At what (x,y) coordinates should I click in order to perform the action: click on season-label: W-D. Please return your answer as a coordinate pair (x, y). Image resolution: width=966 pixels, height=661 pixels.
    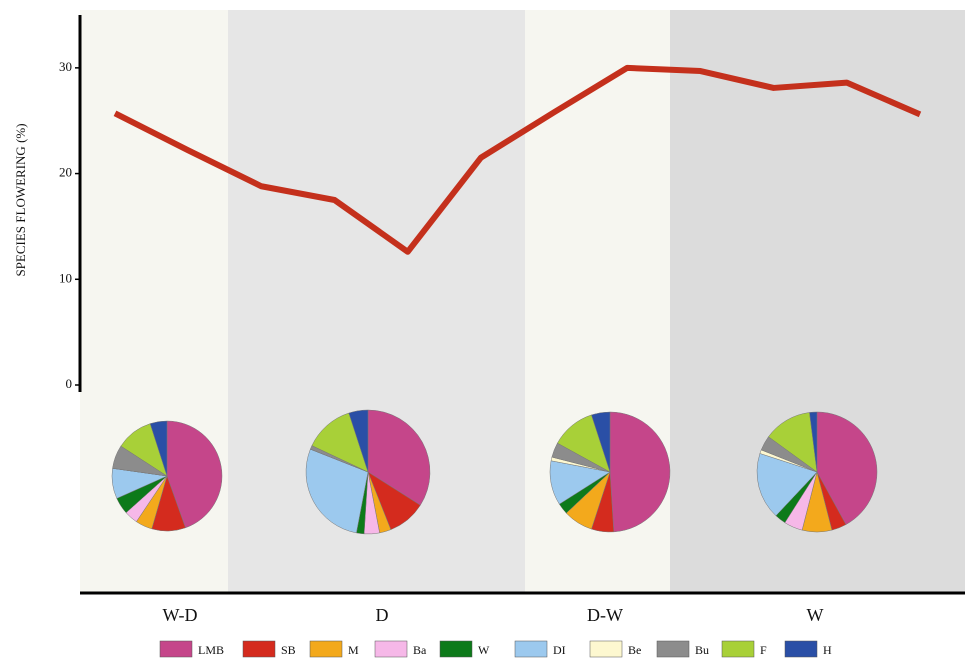
    Looking at the image, I should click on (180, 615).